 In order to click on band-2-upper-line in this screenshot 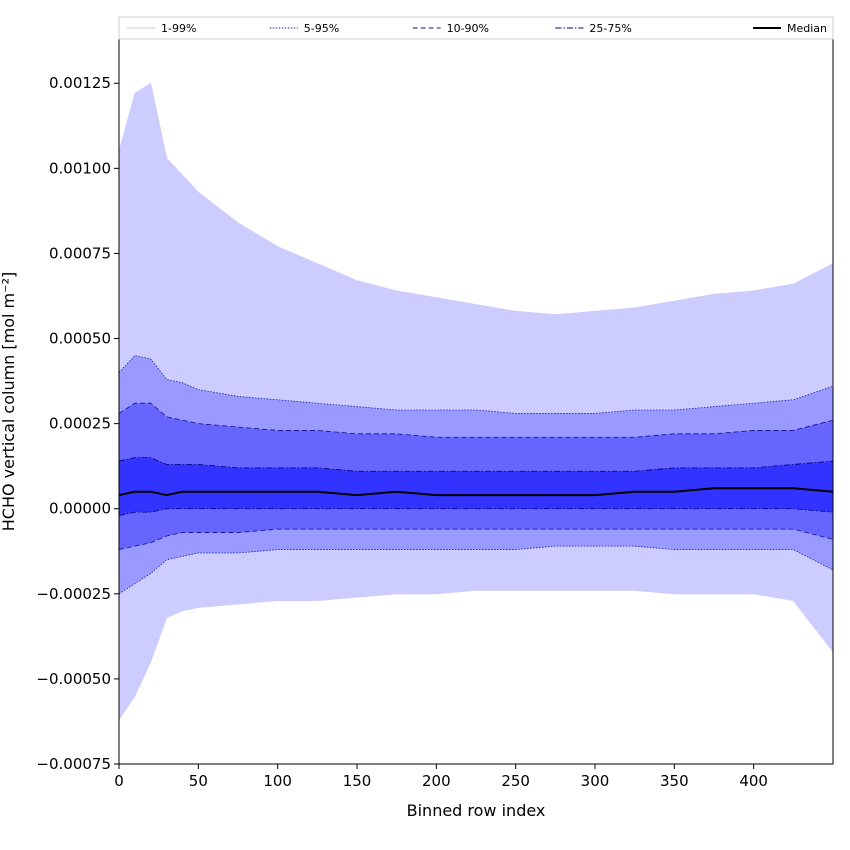, I will do `click(476, 420)`.